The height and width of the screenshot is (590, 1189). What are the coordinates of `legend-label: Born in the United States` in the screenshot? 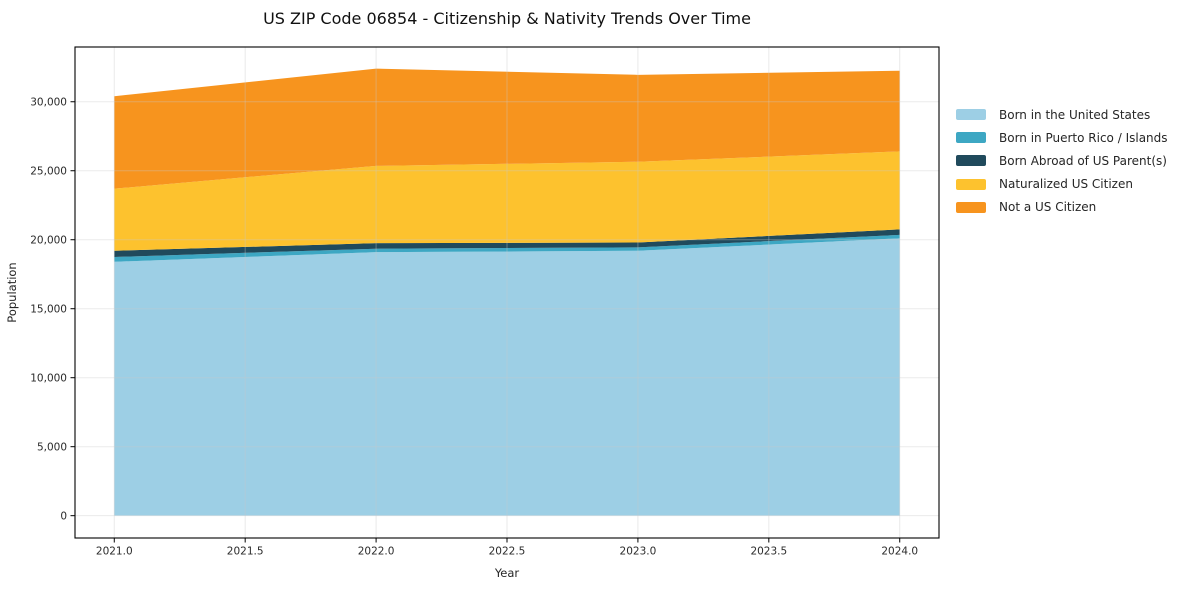 It's located at (1075, 114).